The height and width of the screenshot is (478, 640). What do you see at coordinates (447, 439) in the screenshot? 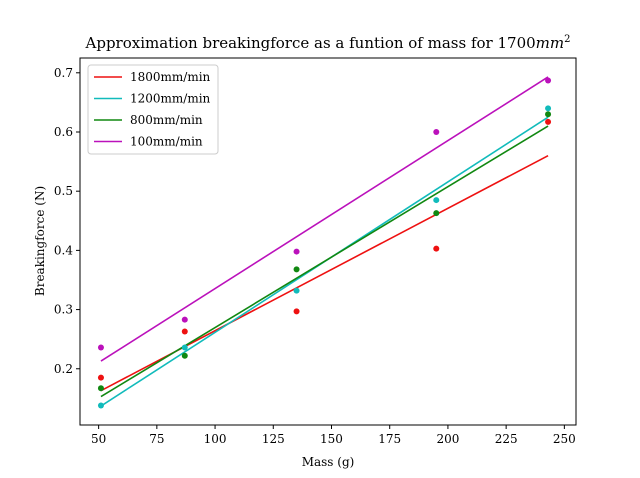
I see `x-tick-label: 200` at bounding box center [447, 439].